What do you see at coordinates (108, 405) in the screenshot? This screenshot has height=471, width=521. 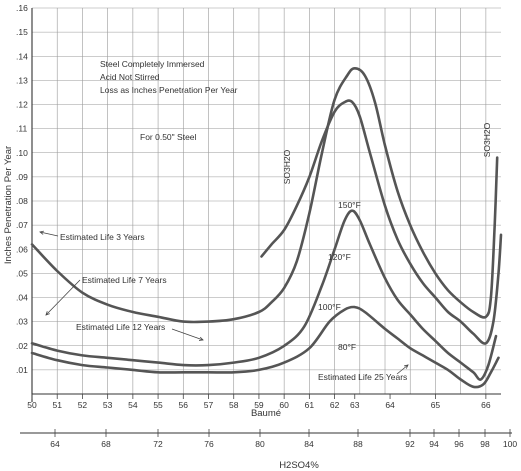 I see `x-tick-label: 53` at bounding box center [108, 405].